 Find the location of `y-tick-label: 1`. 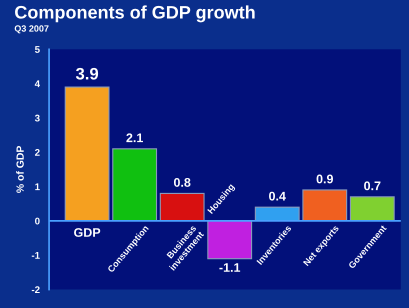

y-tick-label: 1 is located at coordinates (37, 186).